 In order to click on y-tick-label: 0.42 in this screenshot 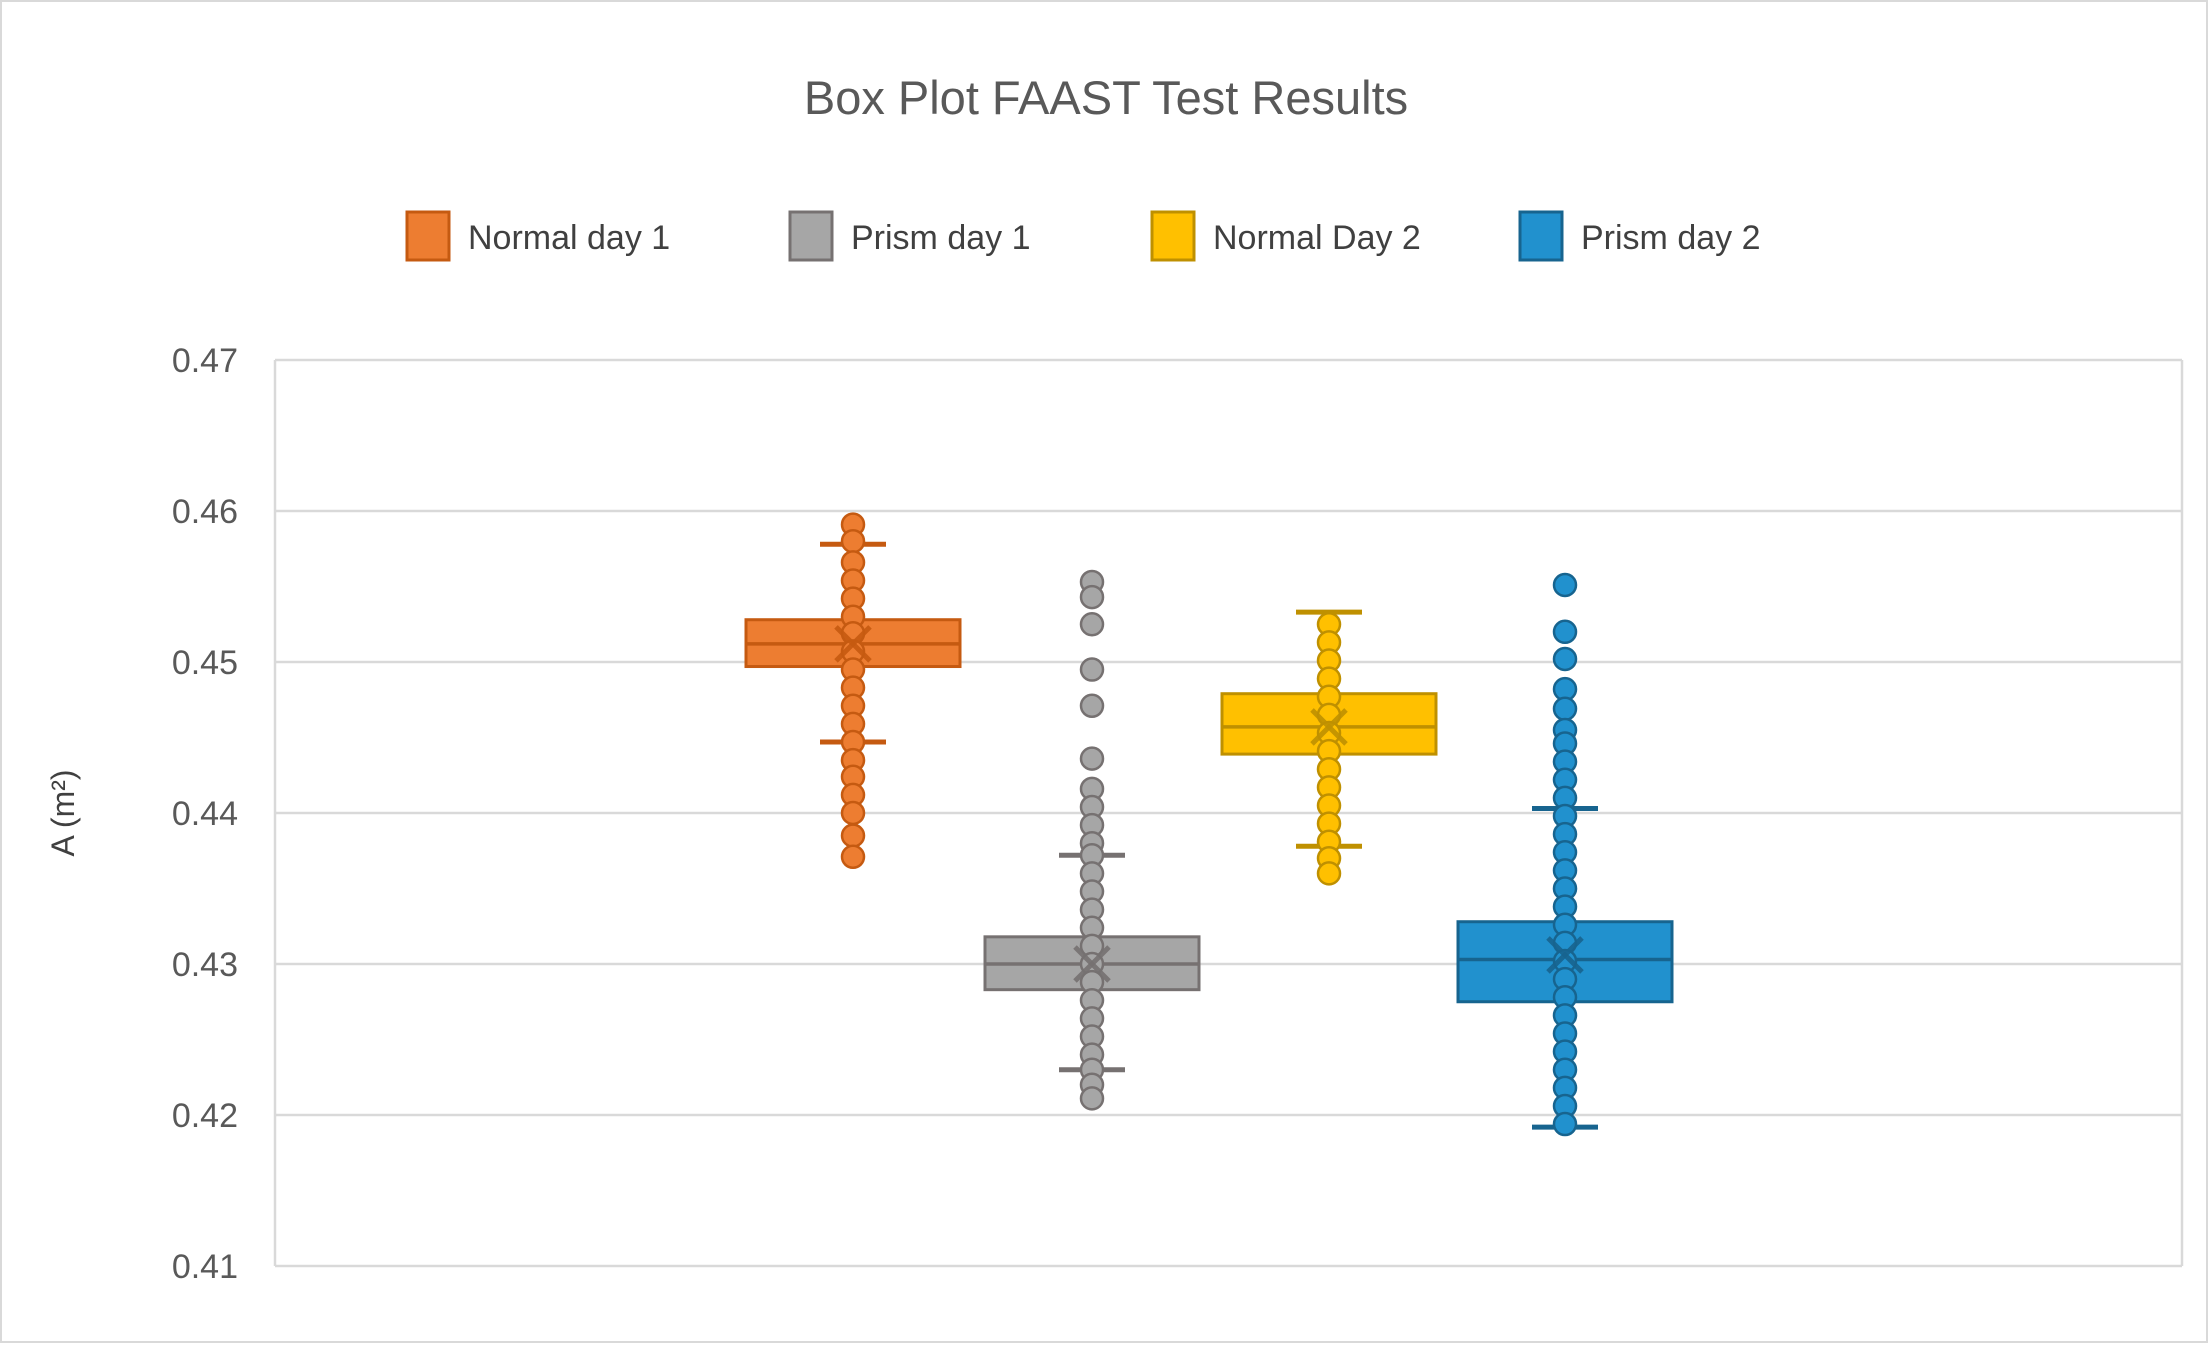, I will do `click(205, 1116)`.